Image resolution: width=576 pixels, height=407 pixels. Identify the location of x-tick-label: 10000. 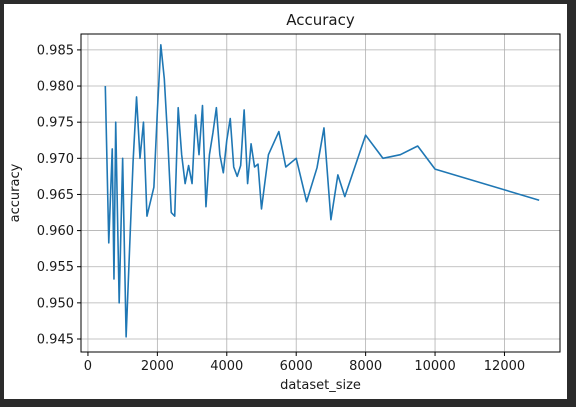
(434, 366).